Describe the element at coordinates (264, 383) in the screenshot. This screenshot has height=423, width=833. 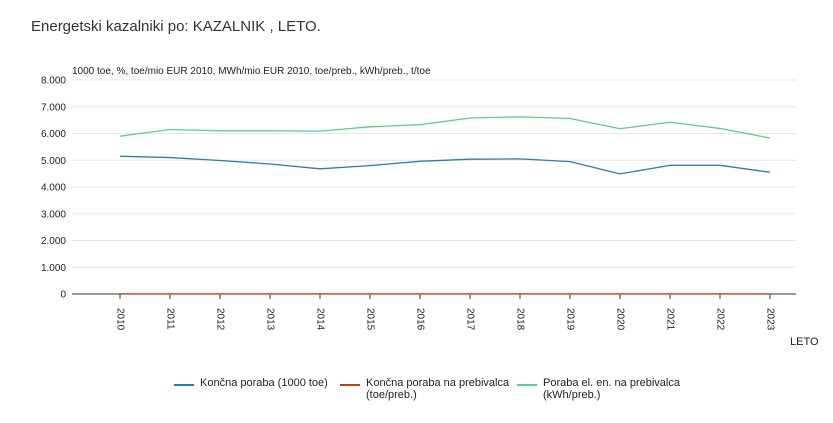
I see `legend-label-koncna-poraba: Končna poraba (1000 toe)` at that location.